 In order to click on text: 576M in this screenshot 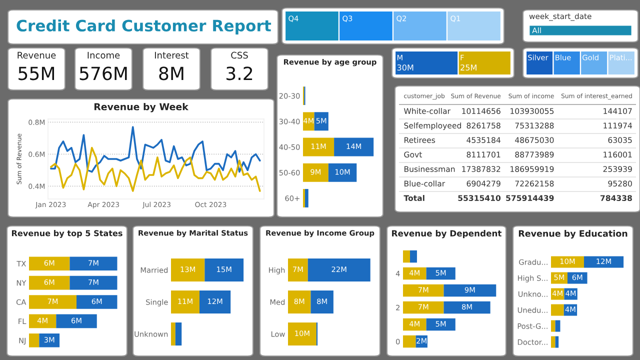, I will do `click(103, 73)`.